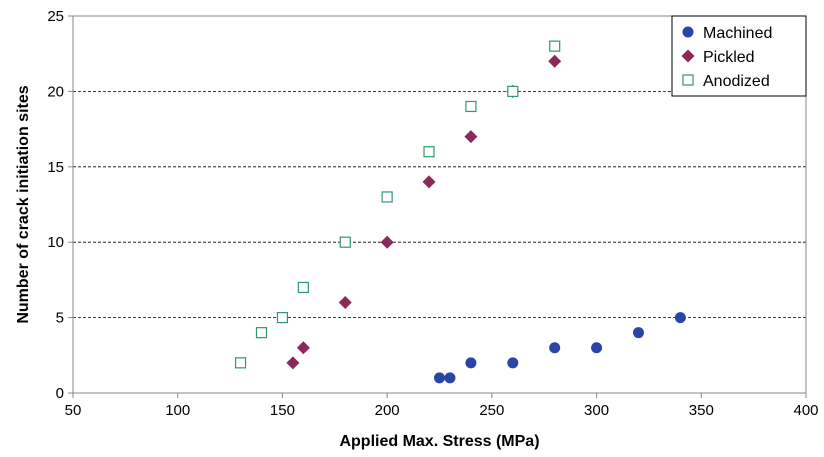  Describe the element at coordinates (73, 410) in the screenshot. I see `x-tick-label: 50` at that location.